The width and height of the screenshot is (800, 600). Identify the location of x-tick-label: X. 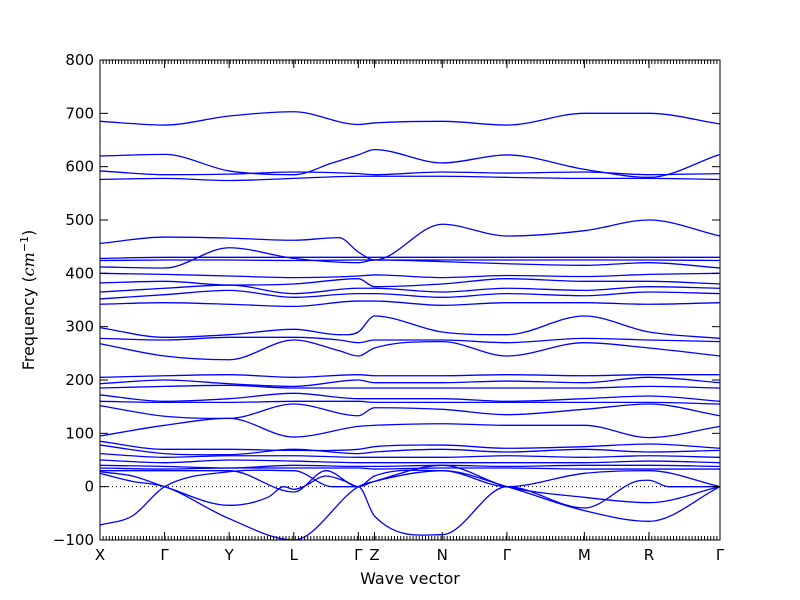
(100, 555).